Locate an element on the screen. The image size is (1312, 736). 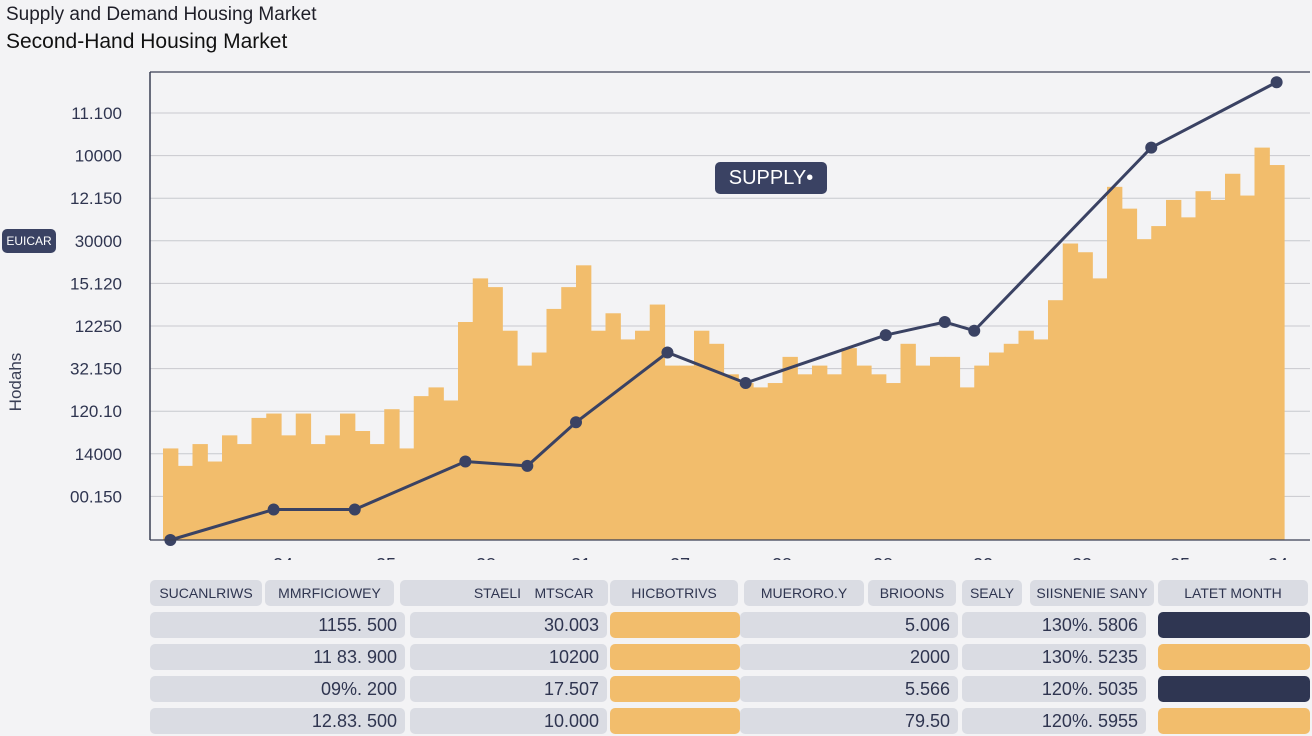
table-cell: 10.000 is located at coordinates (508, 721).